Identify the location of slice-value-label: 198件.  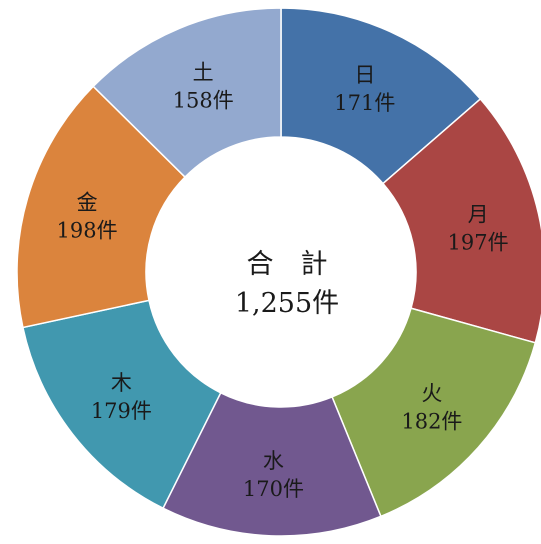
(87, 230).